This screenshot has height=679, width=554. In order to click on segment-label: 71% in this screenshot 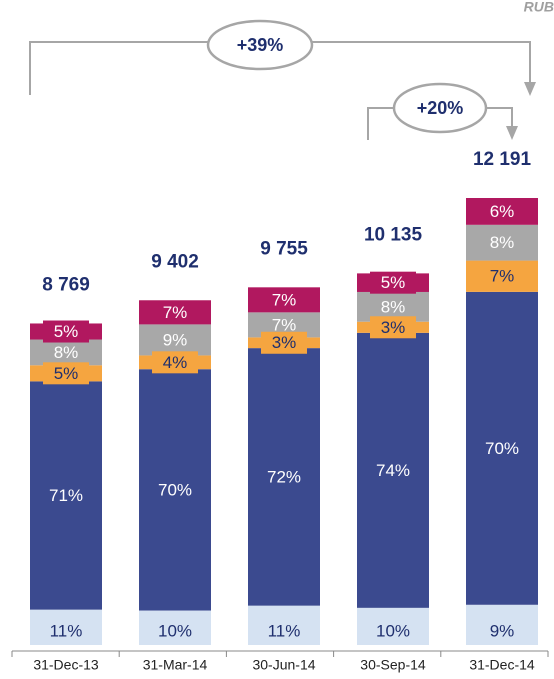, I will do `click(66, 495)`.